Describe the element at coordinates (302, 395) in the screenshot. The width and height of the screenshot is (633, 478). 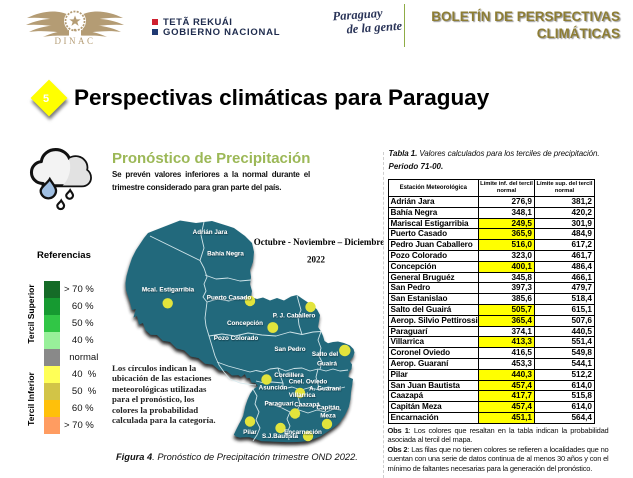
I see `svg-text: Villarrica` at that location.